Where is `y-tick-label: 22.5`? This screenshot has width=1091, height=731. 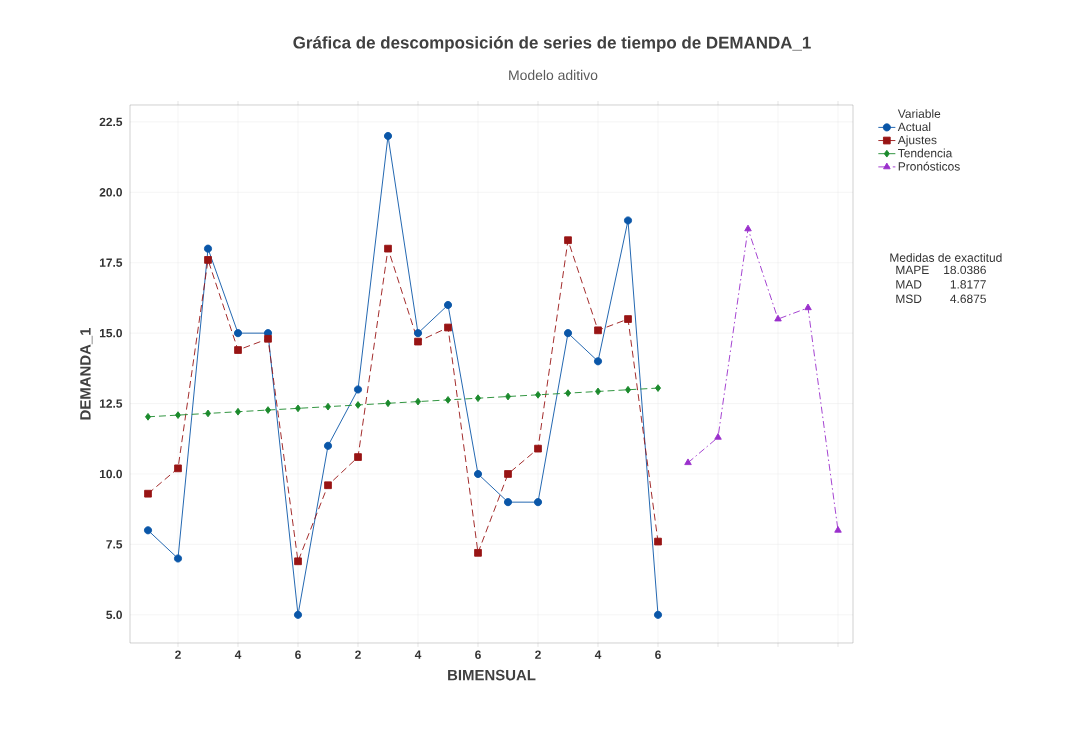 y-tick-label: 22.5 is located at coordinates (111, 122).